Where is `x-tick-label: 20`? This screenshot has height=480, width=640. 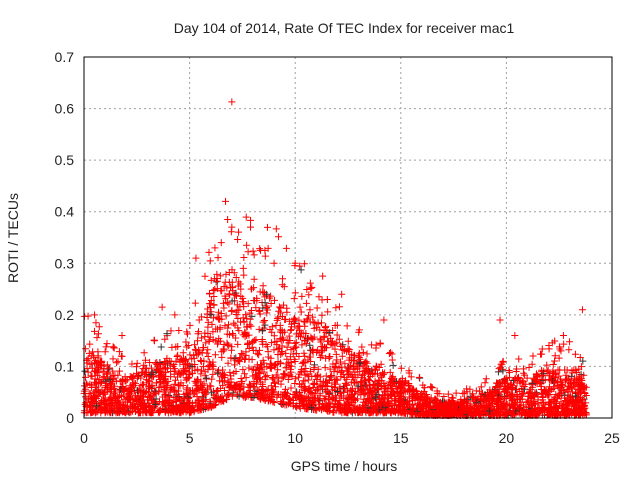
x-tick-label: 20 is located at coordinates (507, 438).